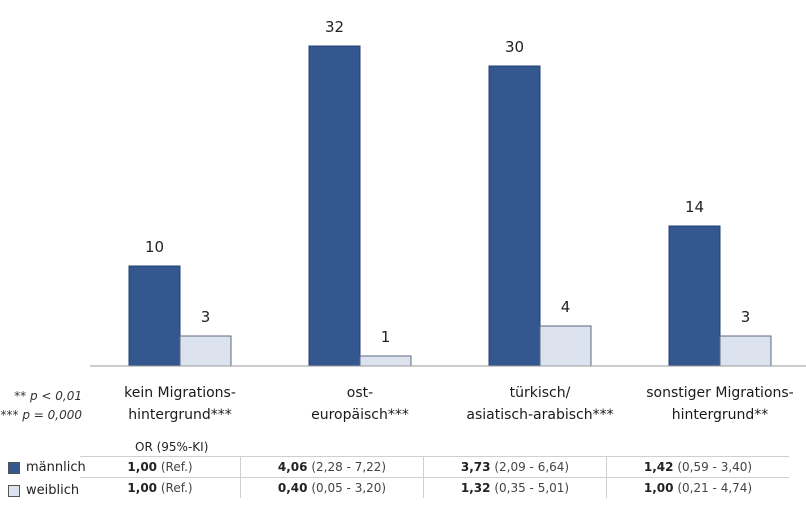 This screenshot has height=505, width=806. What do you see at coordinates (694, 207) in the screenshot?
I see `data-label-maennlich-4: 14` at bounding box center [694, 207].